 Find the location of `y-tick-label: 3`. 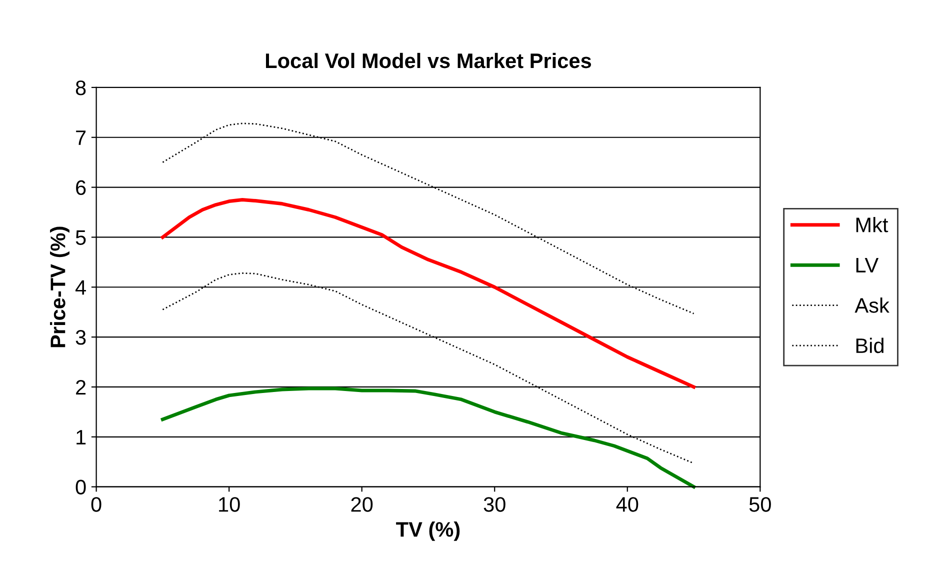

y-tick-label: 3 is located at coordinates (81, 337).